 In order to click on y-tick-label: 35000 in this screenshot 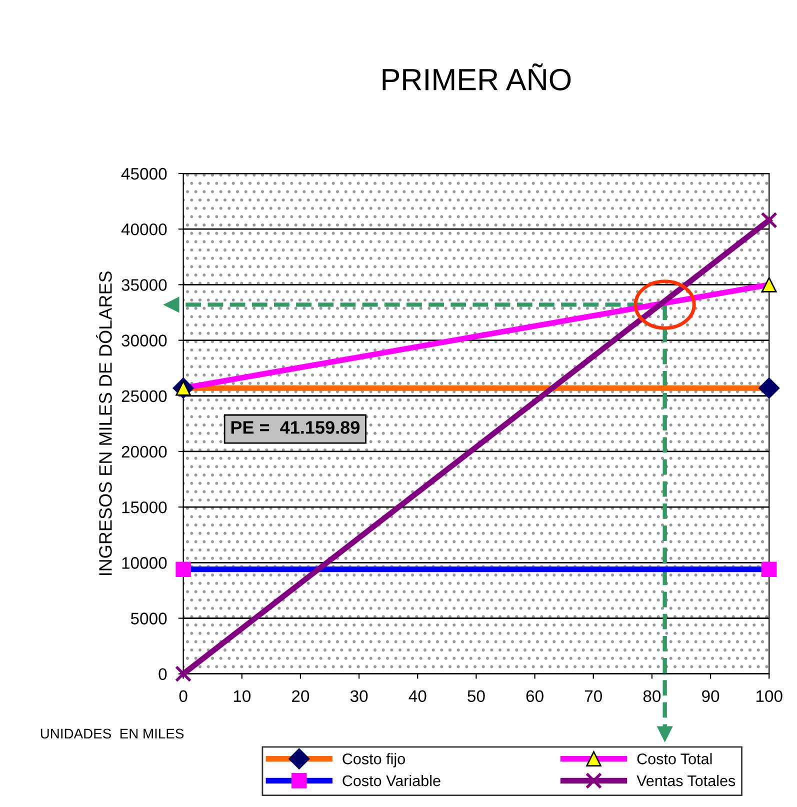, I will do `click(144, 285)`.